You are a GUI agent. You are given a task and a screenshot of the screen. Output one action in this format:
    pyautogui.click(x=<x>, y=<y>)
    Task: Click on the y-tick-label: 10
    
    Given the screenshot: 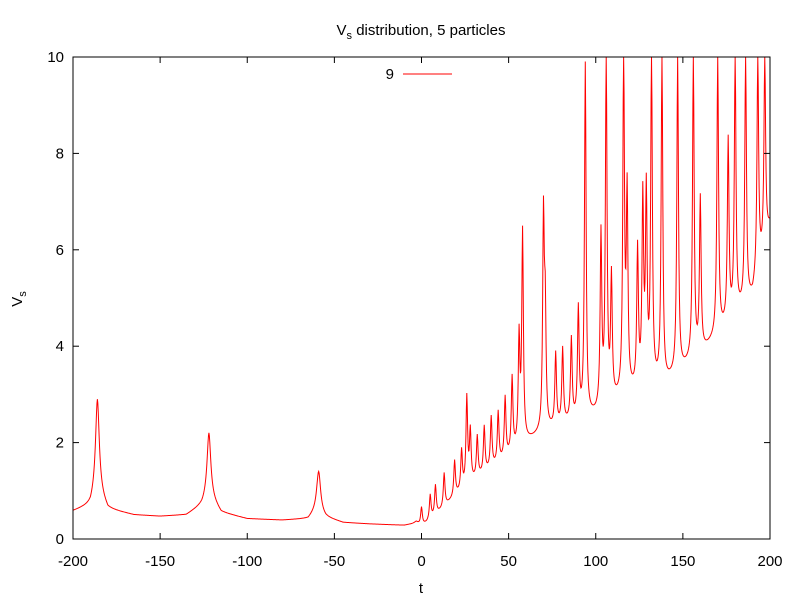 What is the action you would take?
    pyautogui.click(x=55, y=57)
    